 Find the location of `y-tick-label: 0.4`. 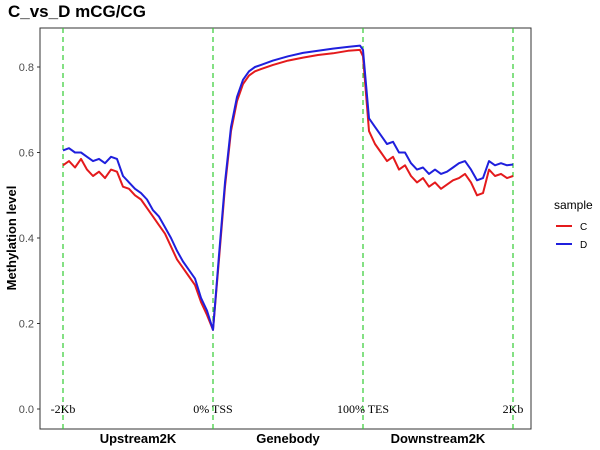

y-tick-label: 0.4 is located at coordinates (26, 239).